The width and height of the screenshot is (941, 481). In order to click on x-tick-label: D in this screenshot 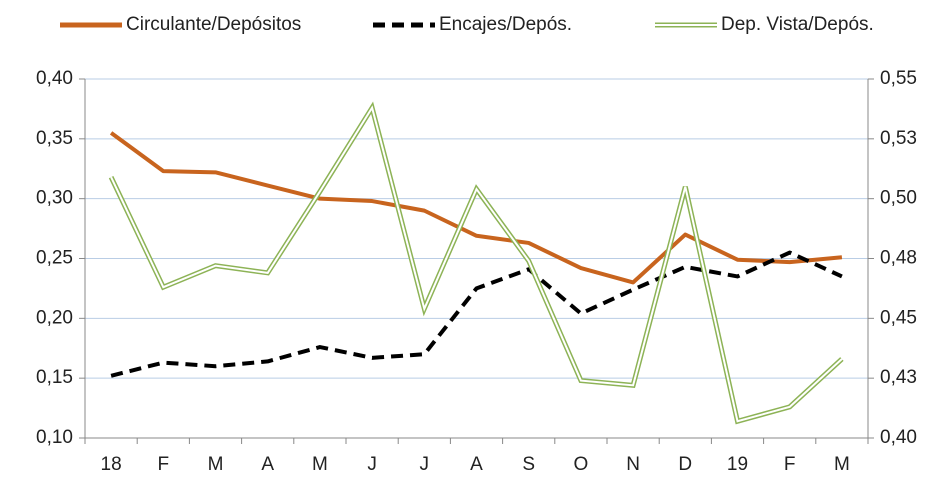, I will do `click(685, 464)`.